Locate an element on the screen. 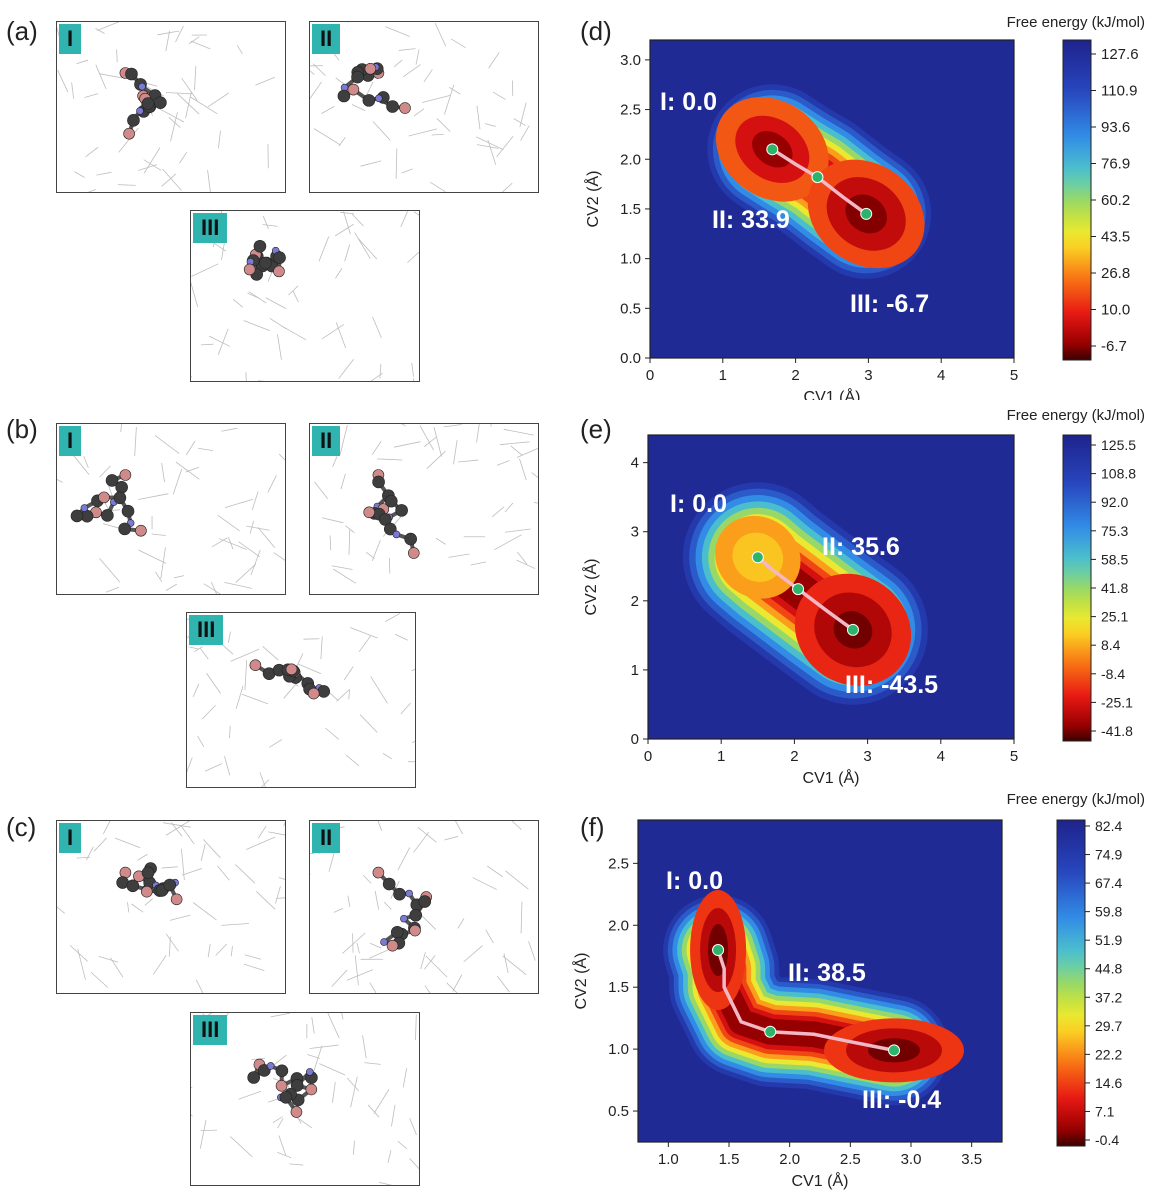 The height and width of the screenshot is (1200, 1163). colorbar-tick-label: 51.9 is located at coordinates (1108, 940).